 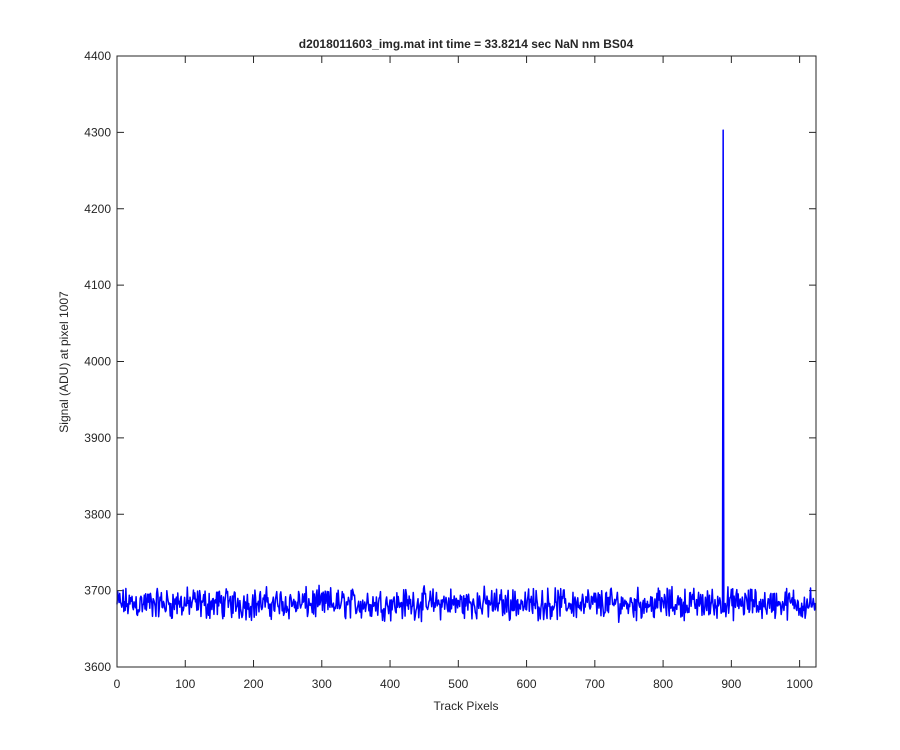 What do you see at coordinates (458, 684) in the screenshot?
I see `x-tick-label: 500` at bounding box center [458, 684].